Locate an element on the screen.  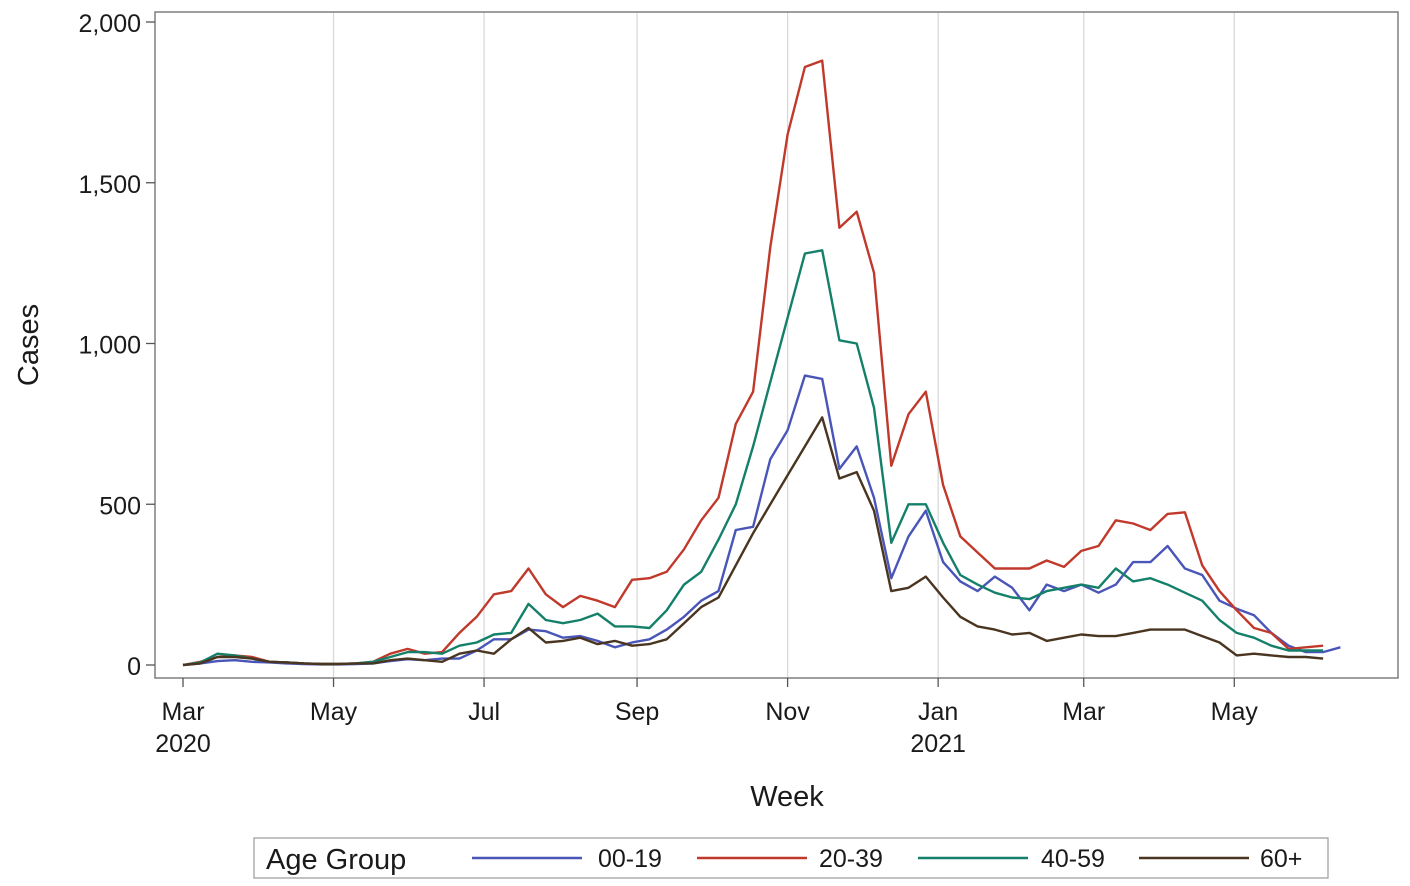
y-axis: 0 500 1,000 1,500 2,000 is located at coordinates (116, 345).